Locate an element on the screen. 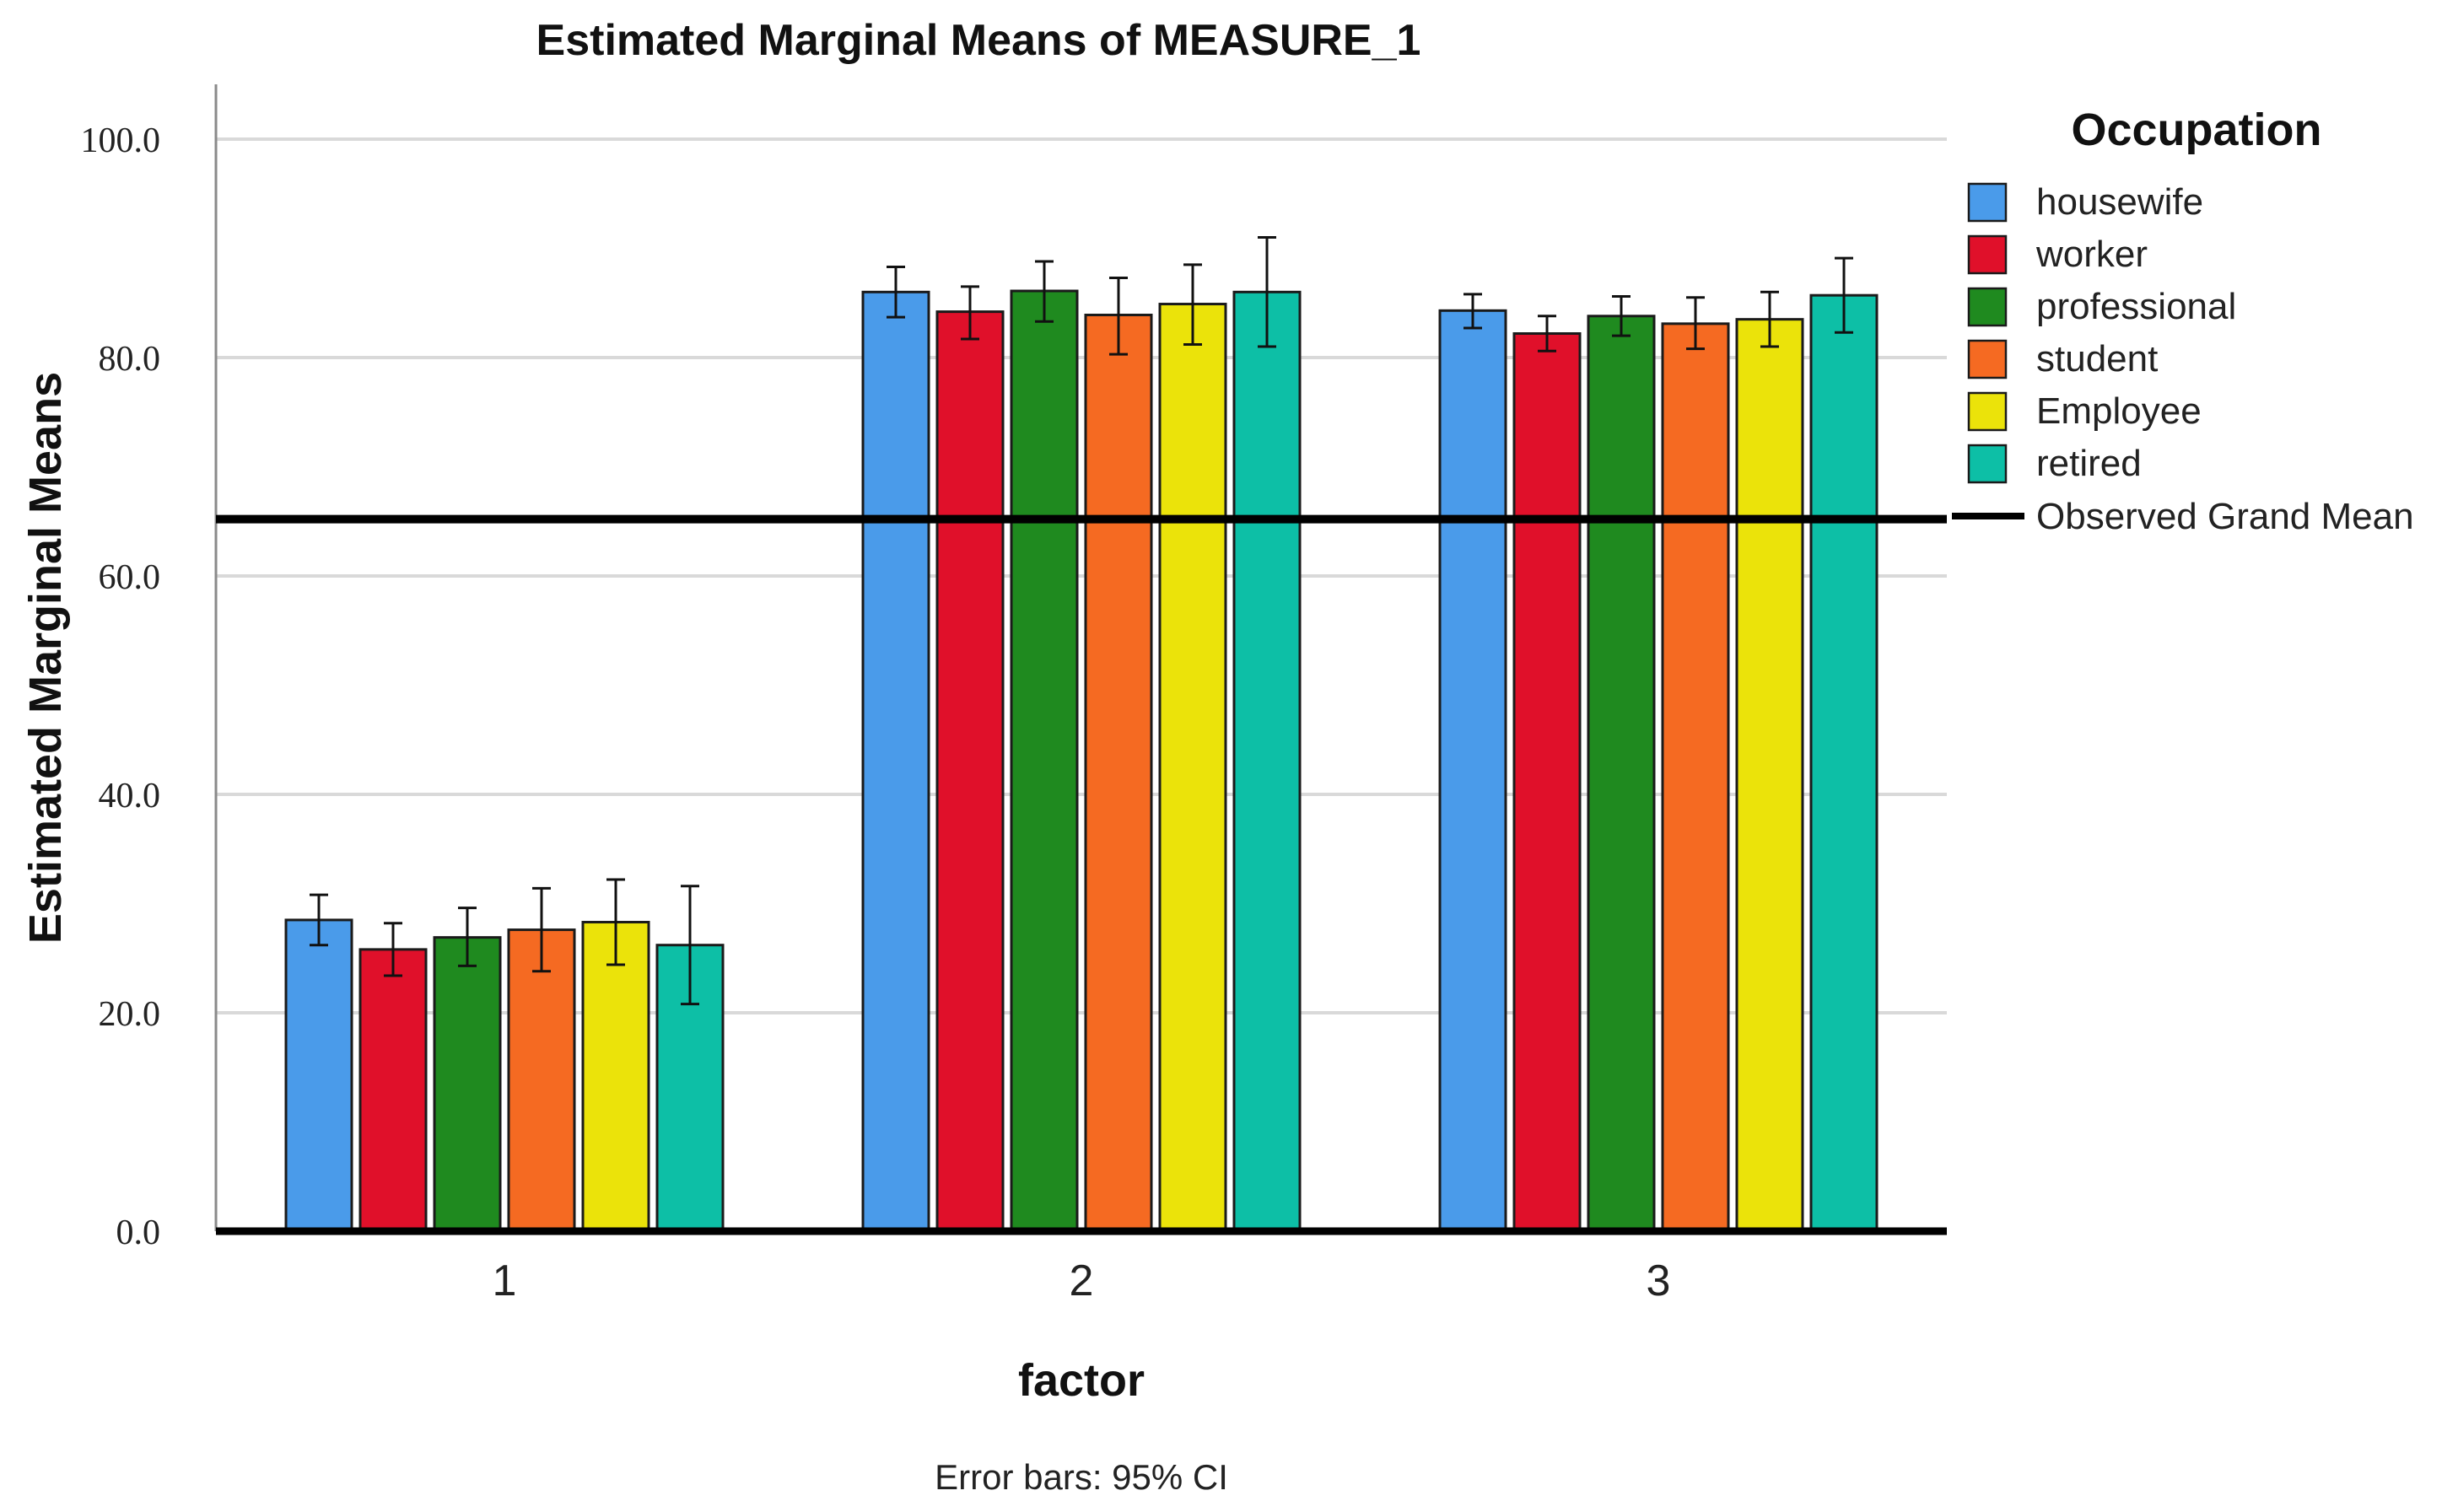  legend-label: student is located at coordinates (2097, 359).